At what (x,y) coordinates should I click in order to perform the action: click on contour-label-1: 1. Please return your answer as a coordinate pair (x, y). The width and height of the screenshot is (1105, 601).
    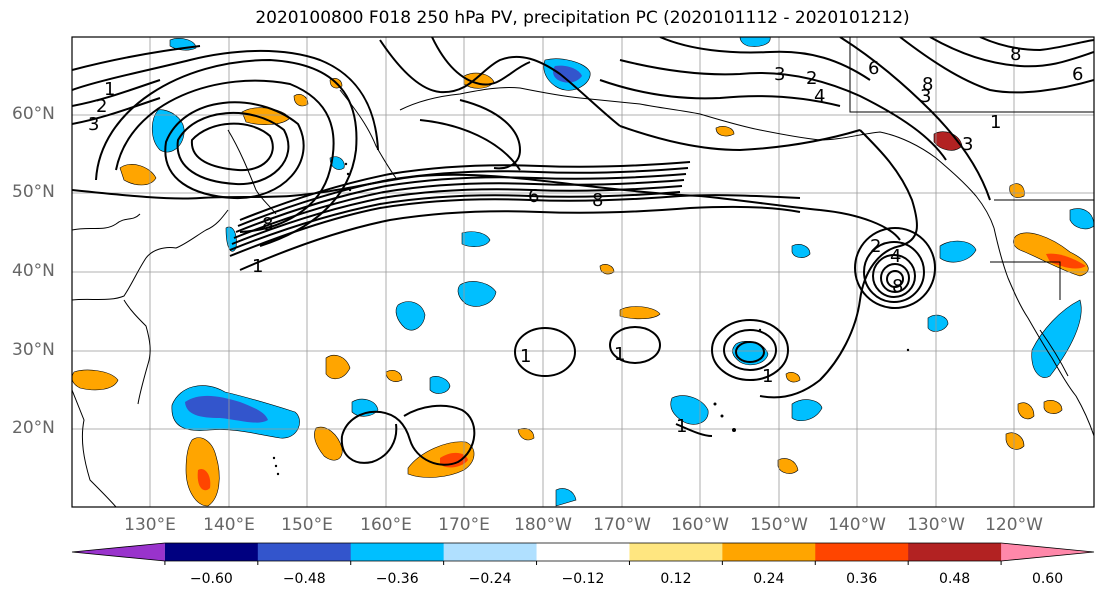
    Looking at the image, I should click on (109, 89).